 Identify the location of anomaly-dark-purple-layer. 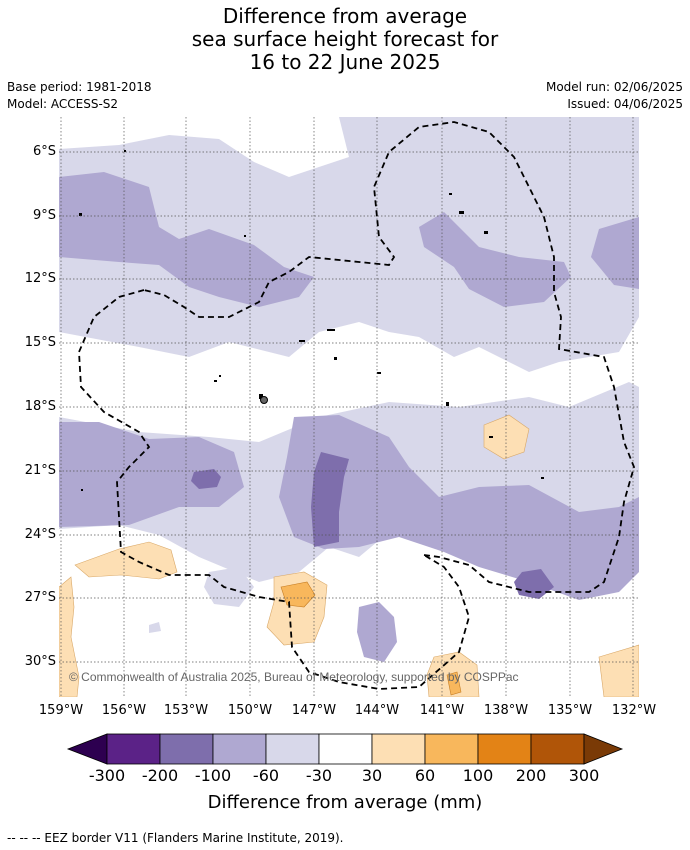
(372, 525).